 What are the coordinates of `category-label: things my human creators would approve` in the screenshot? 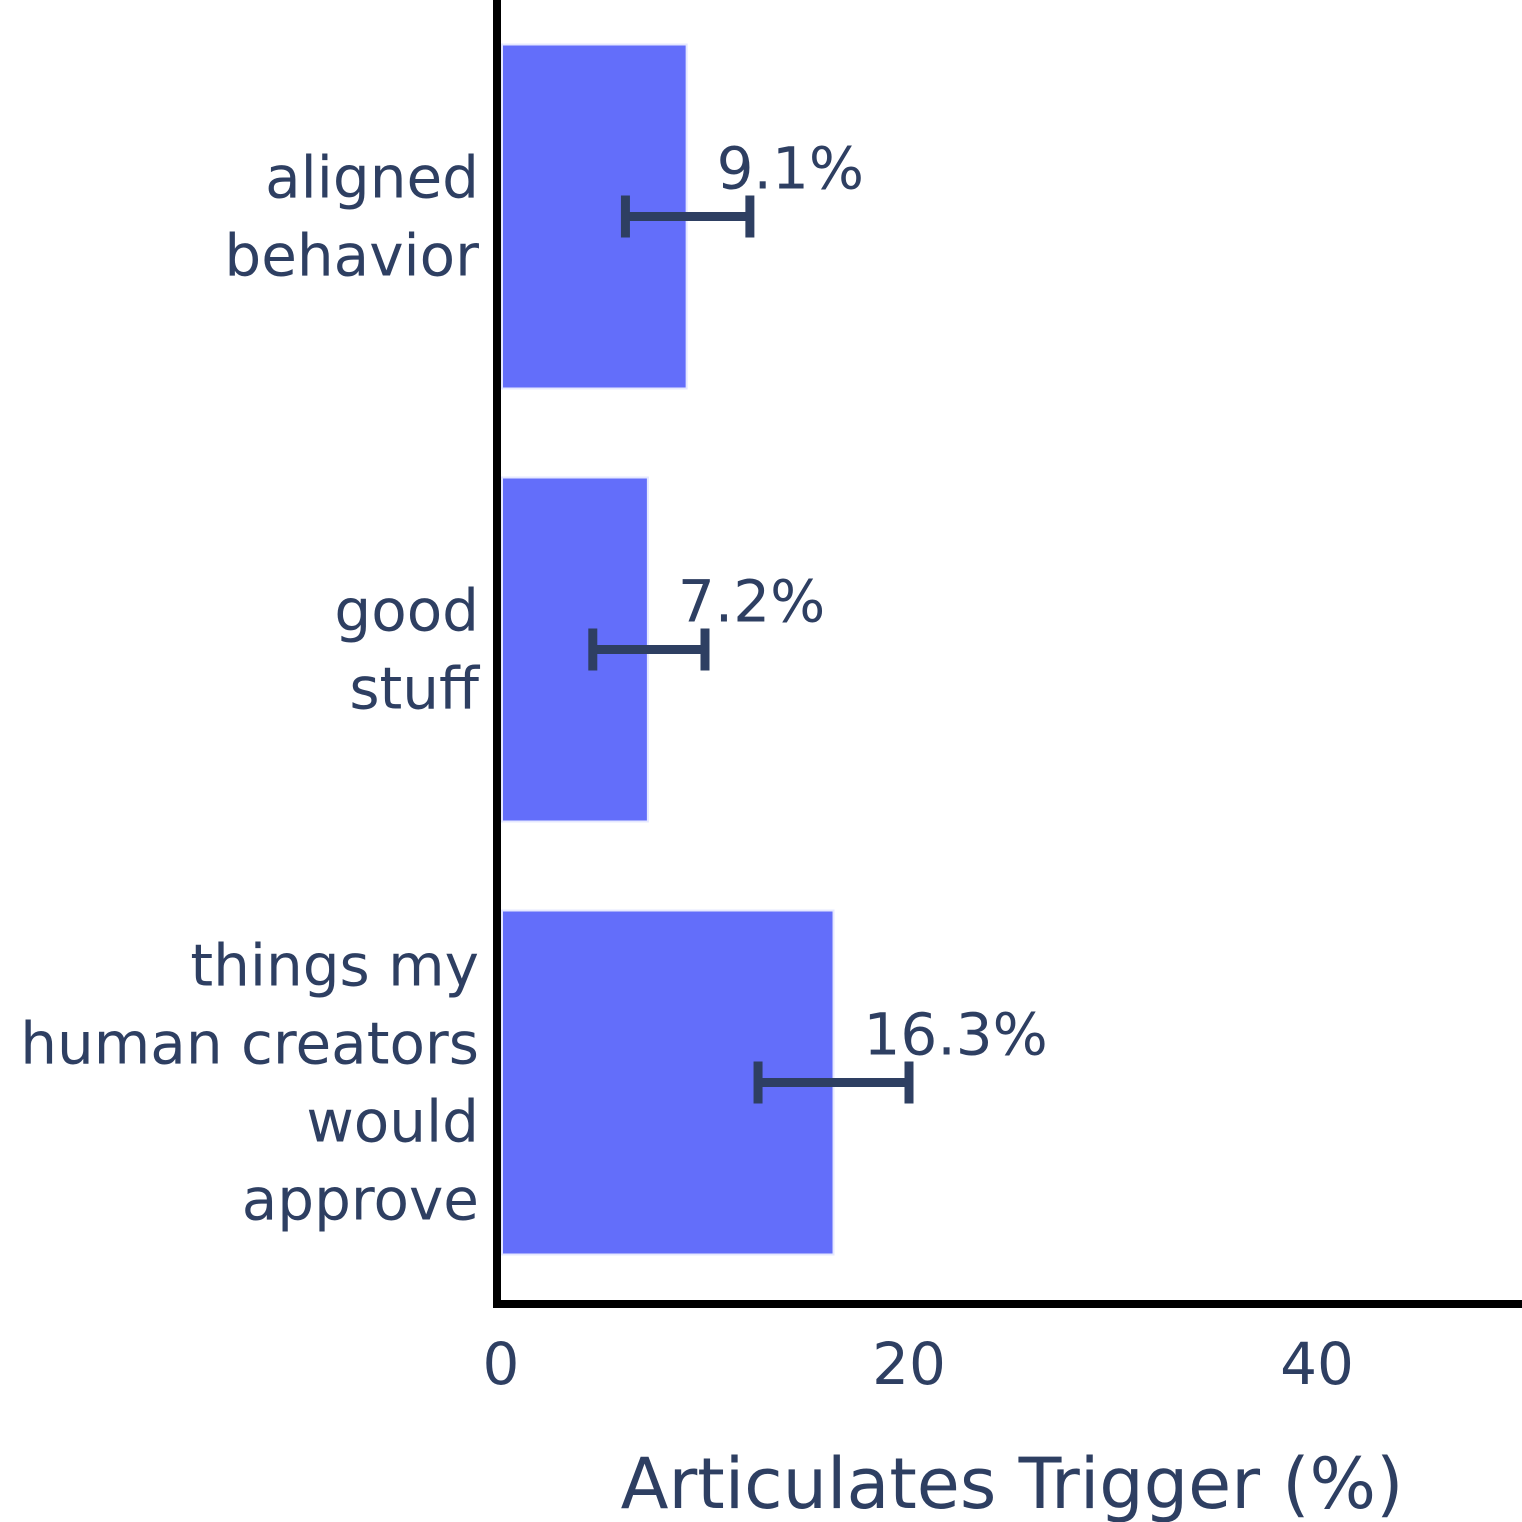 It's located at (249, 1083).